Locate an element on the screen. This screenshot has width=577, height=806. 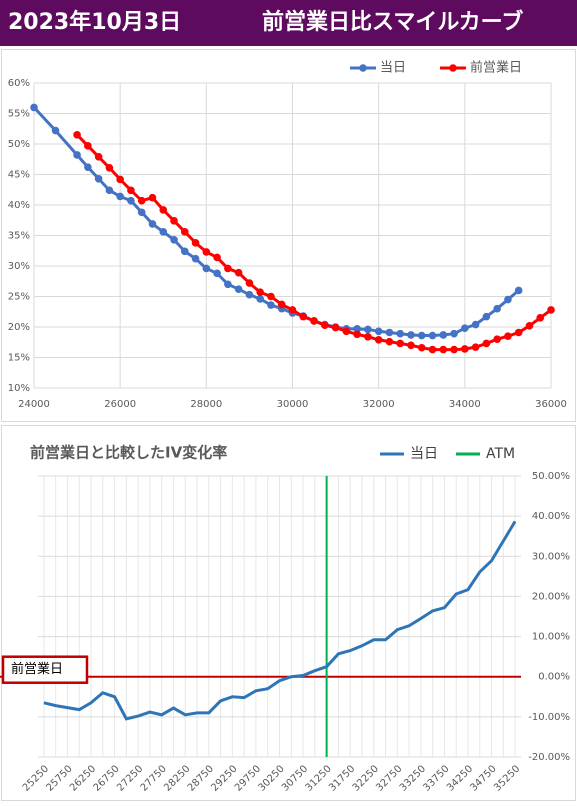
reference-label: 前営業日 is located at coordinates (37, 669).